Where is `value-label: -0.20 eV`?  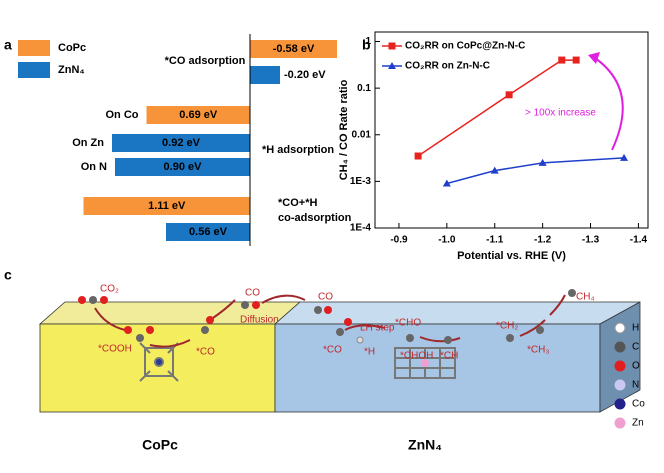
value-label: -0.20 eV is located at coordinates (305, 75).